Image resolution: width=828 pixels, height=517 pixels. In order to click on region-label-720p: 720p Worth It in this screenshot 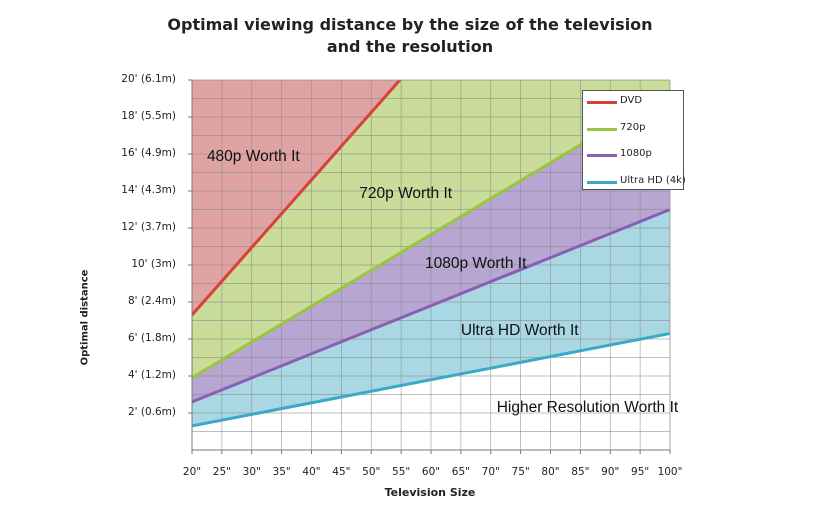, I will do `click(406, 193)`.